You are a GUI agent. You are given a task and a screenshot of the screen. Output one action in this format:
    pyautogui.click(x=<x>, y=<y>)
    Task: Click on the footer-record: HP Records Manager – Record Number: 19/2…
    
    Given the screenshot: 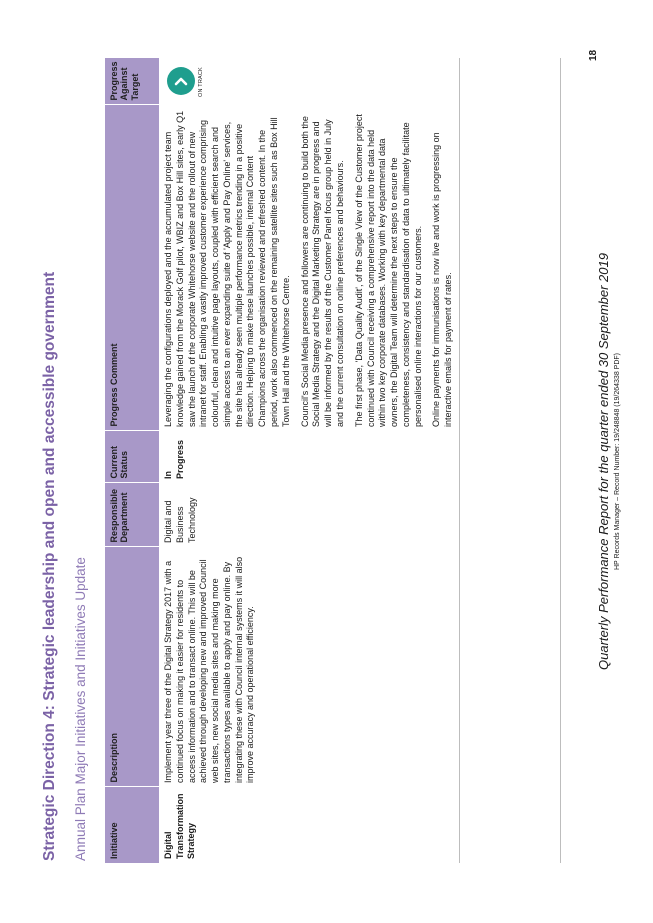 What is the action you would take?
    pyautogui.click(x=617, y=461)
    